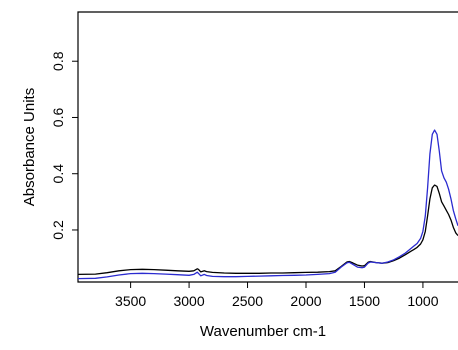 The height and width of the screenshot is (350, 458). What do you see at coordinates (263, 331) in the screenshot?
I see `x-axis-label: Wavenumber cm-1` at bounding box center [263, 331].